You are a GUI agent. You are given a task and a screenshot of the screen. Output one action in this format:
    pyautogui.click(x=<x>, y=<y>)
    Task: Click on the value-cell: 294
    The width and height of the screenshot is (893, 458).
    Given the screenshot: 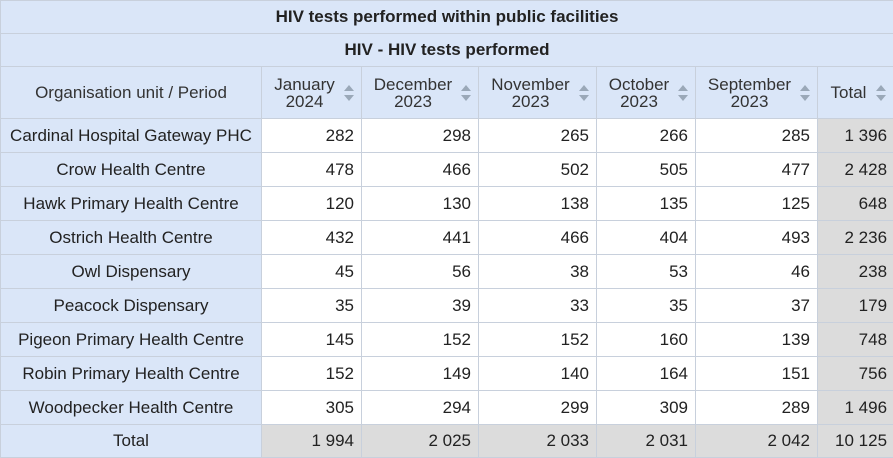 What is the action you would take?
    pyautogui.click(x=420, y=408)
    